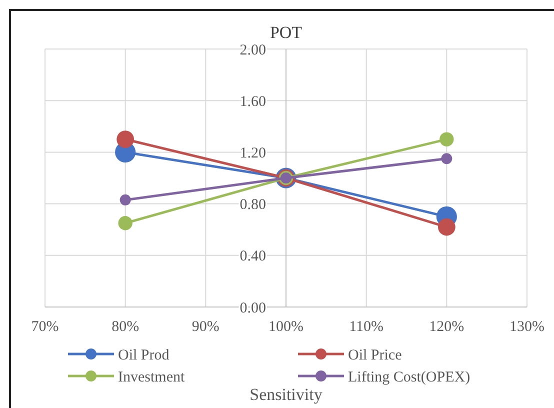 This screenshot has height=408, width=554. What do you see at coordinates (253, 102) in the screenshot?
I see `y-tick-label: 1.60` at bounding box center [253, 102].